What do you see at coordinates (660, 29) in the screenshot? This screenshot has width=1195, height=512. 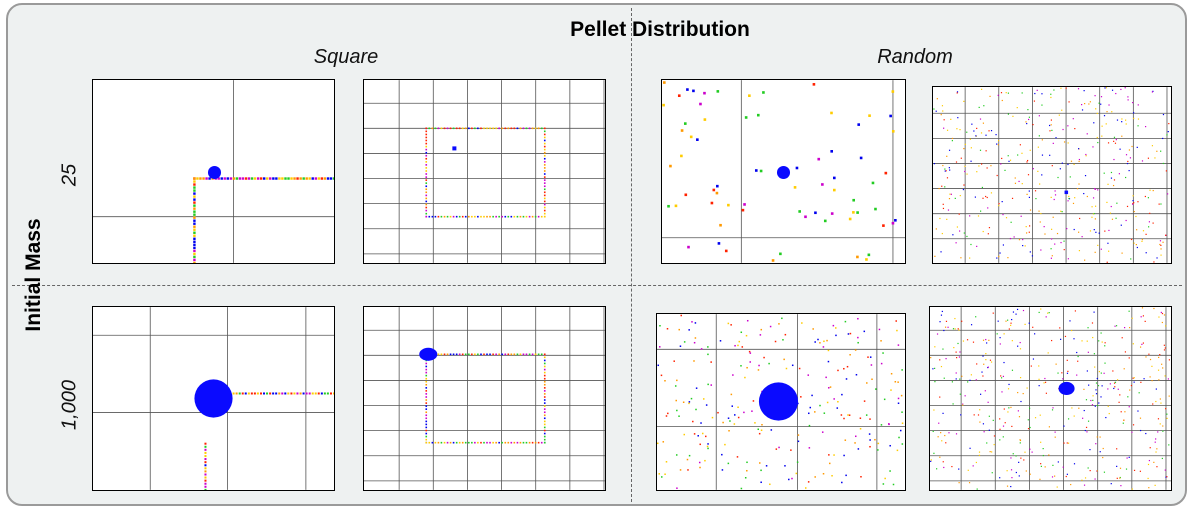 I see `figure-title: Pellet Distribution` at bounding box center [660, 29].